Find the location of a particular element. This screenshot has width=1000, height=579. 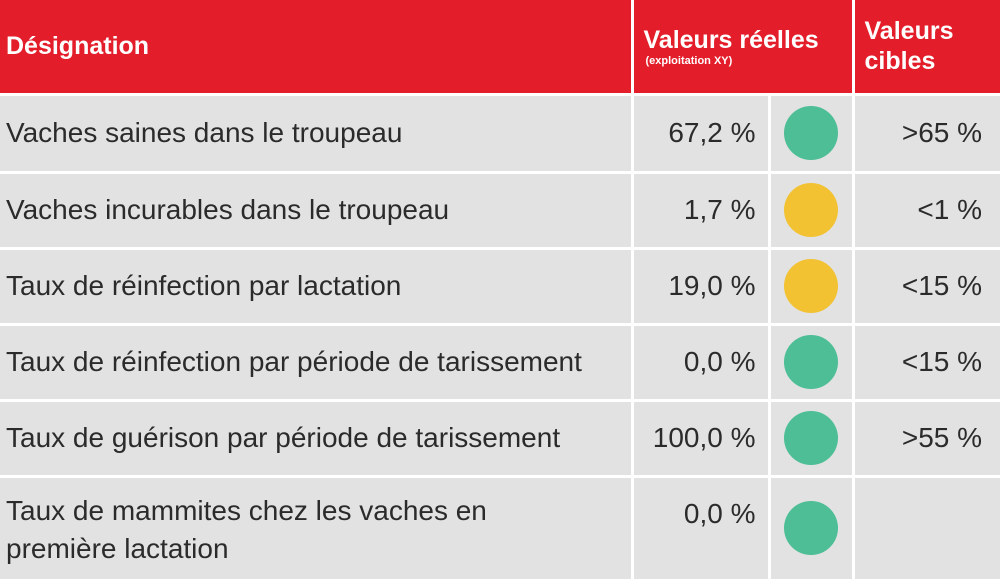

row-actual-value: 100,0 % is located at coordinates (699, 437).